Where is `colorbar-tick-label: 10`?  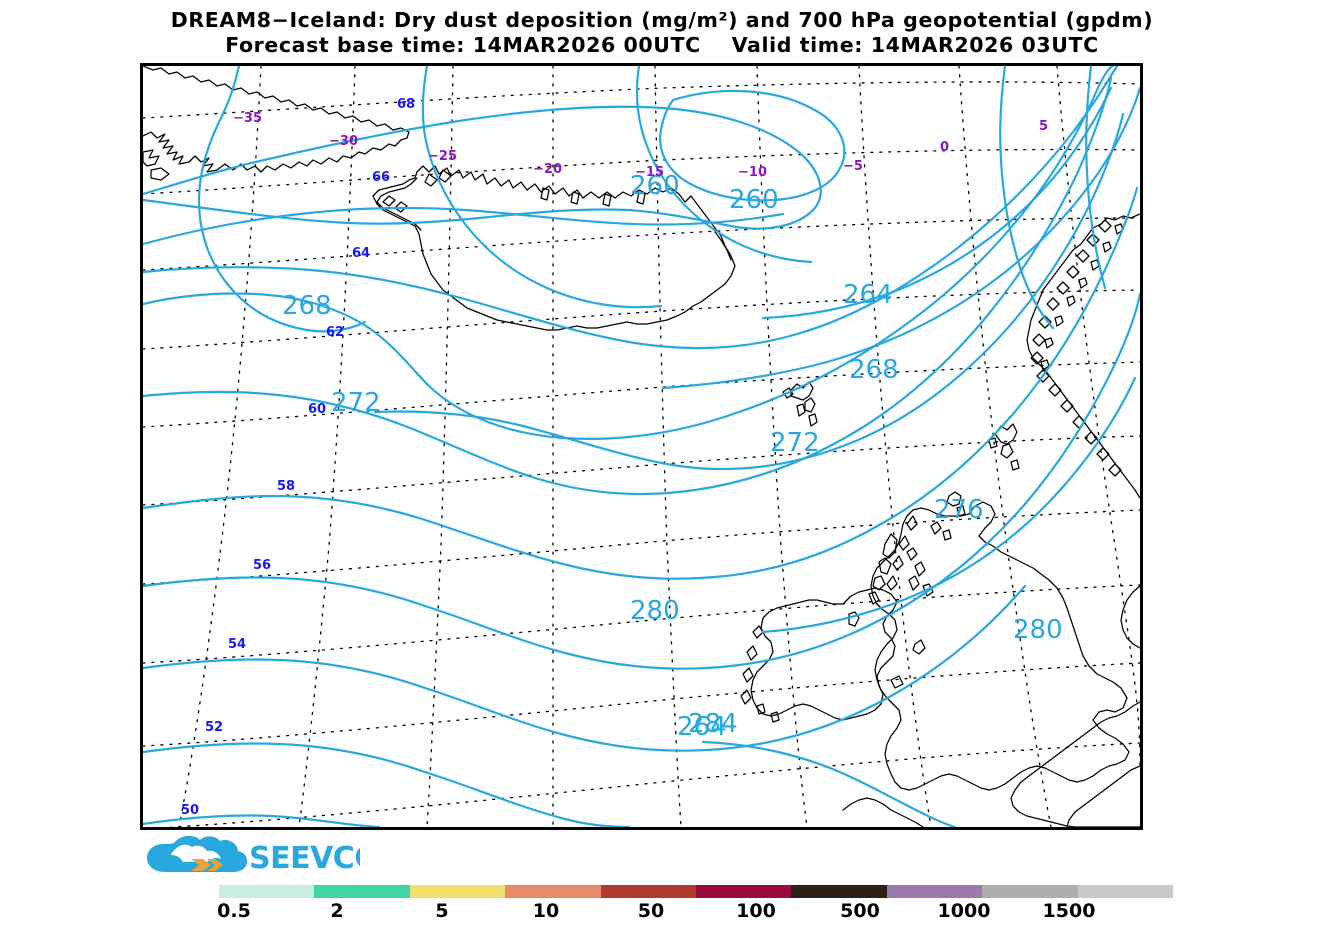
colorbar-tick-label: 10 is located at coordinates (546, 911).